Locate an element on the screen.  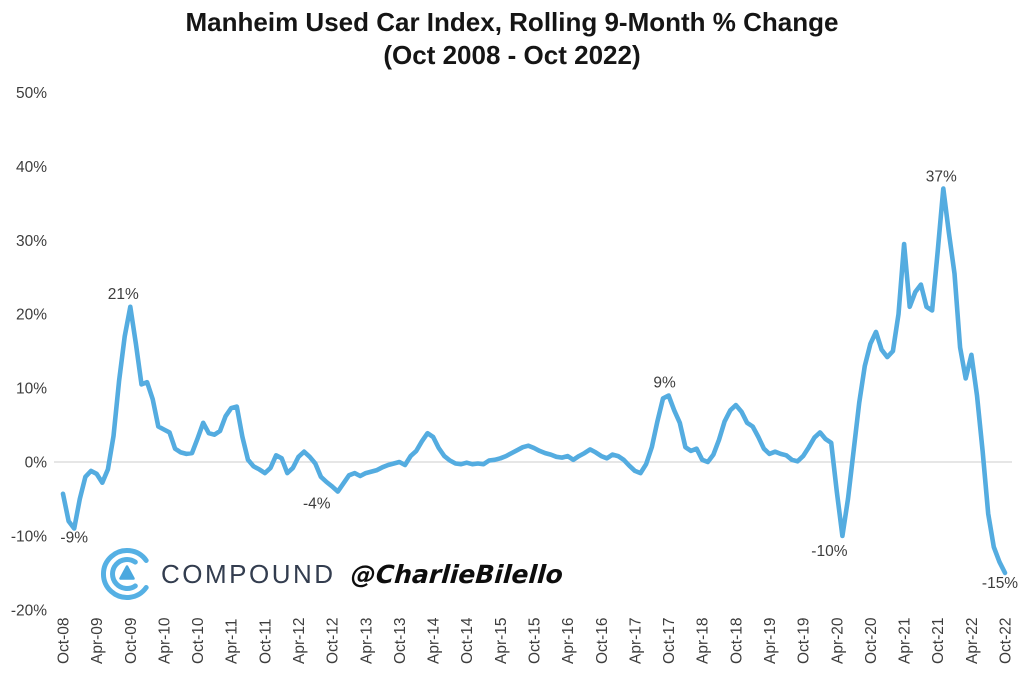
x-axis-tick-label: Apr-13 is located at coordinates (366, 640).